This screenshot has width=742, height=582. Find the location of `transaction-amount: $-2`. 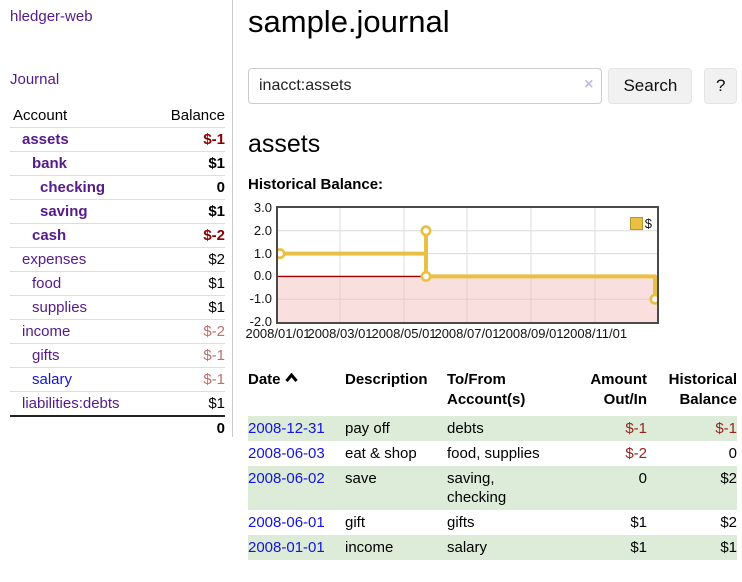

transaction-amount: $-2 is located at coordinates (636, 453).